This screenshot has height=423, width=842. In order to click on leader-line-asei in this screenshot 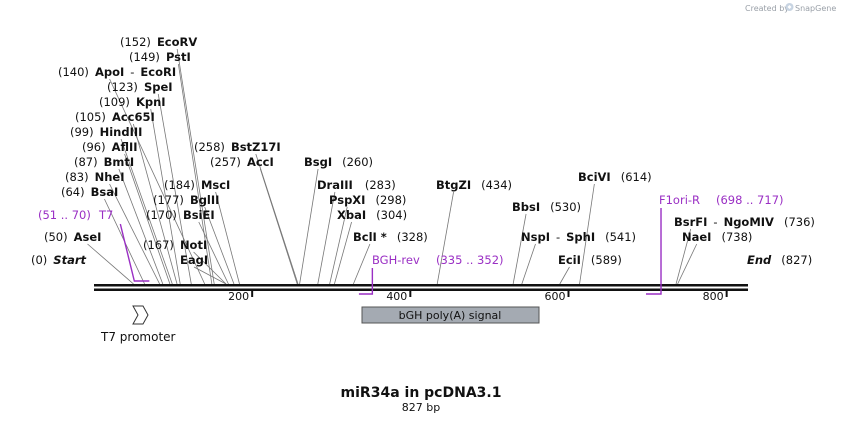, I will do `click(110, 264)`.